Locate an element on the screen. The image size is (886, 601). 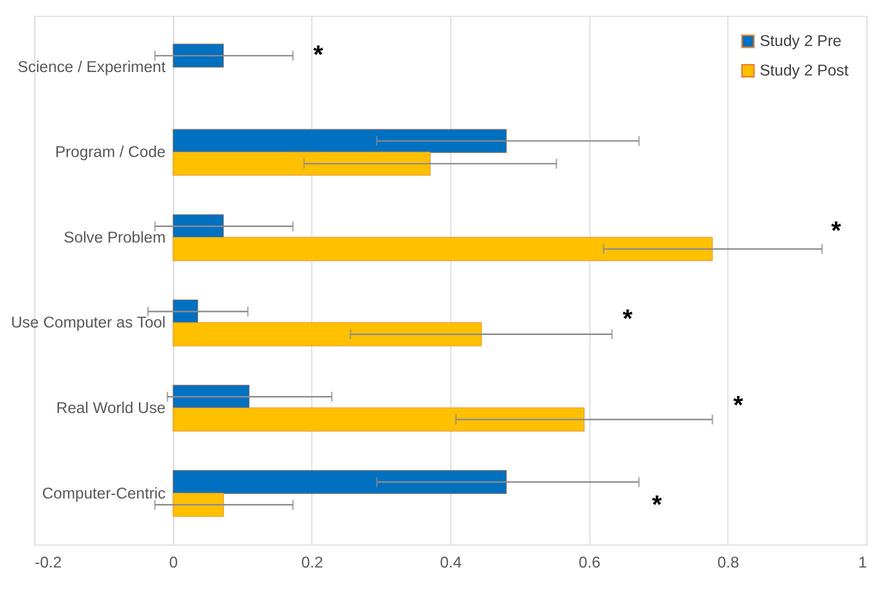
x-tick-label: 1 is located at coordinates (862, 563).